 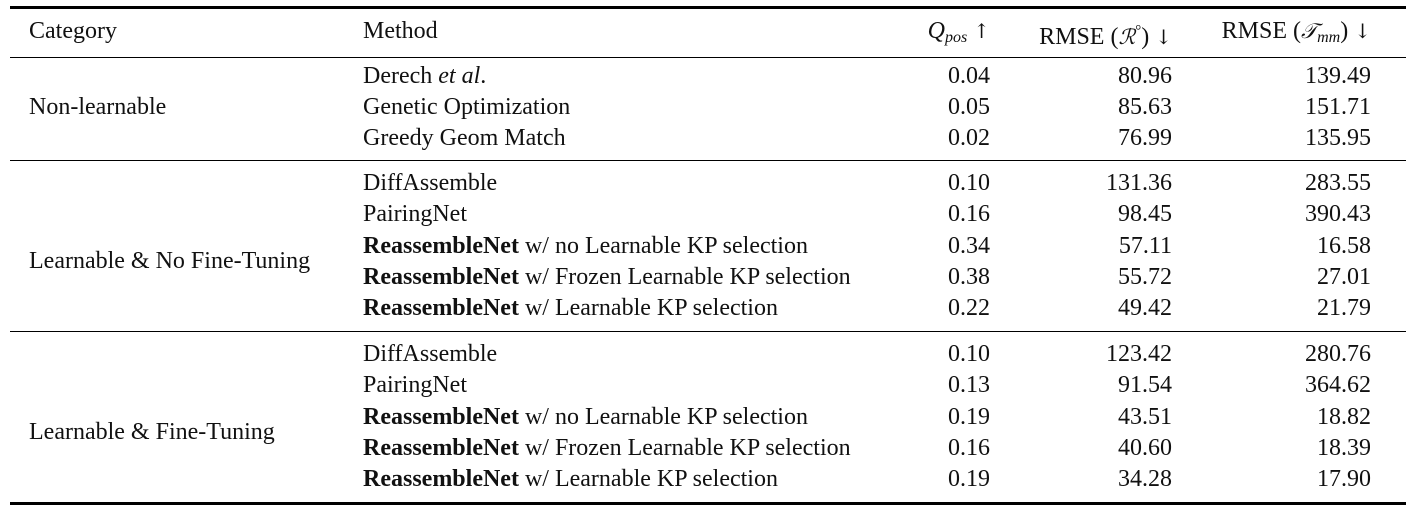 What do you see at coordinates (464, 138) in the screenshot?
I see `method-cell: Greedy Geom Match` at bounding box center [464, 138].